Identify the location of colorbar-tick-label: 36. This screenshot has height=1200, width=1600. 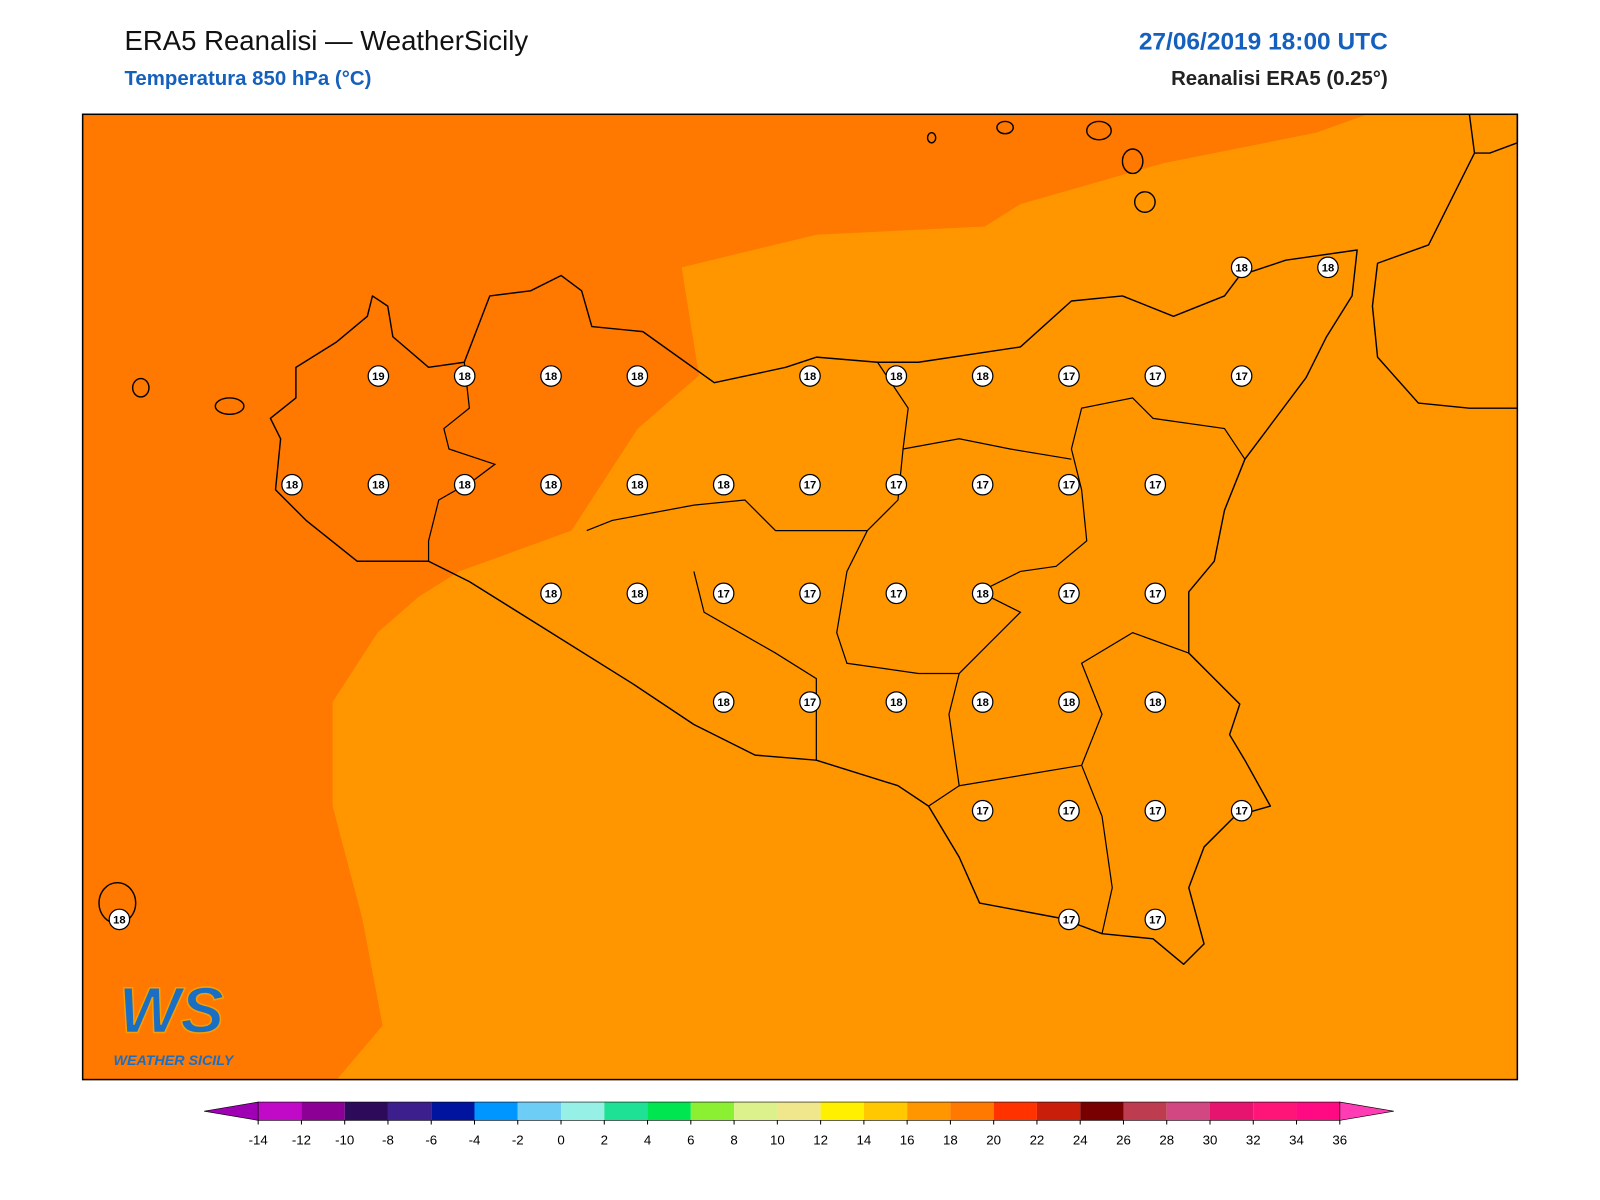
(1339, 1139).